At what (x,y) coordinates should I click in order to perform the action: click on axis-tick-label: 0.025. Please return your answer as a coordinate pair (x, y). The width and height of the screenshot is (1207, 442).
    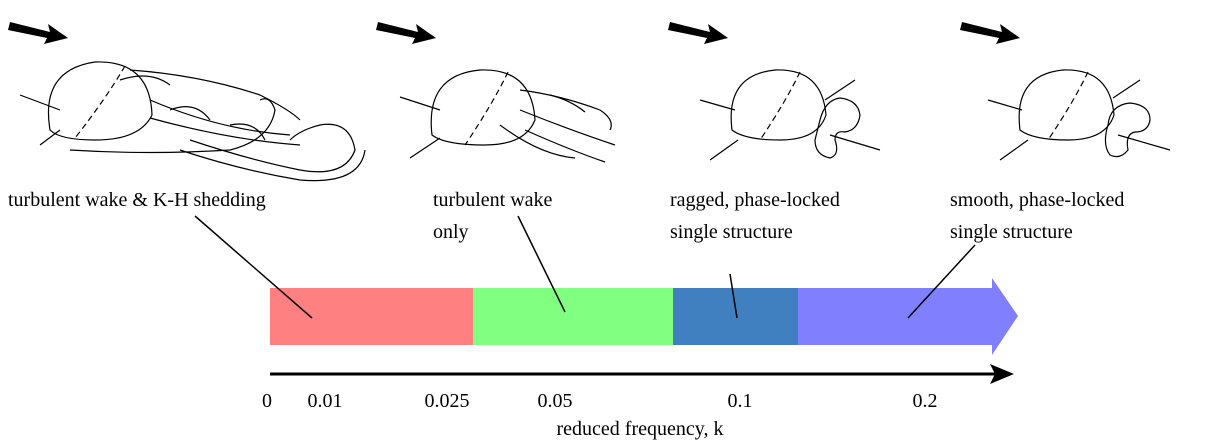
    Looking at the image, I should click on (447, 401).